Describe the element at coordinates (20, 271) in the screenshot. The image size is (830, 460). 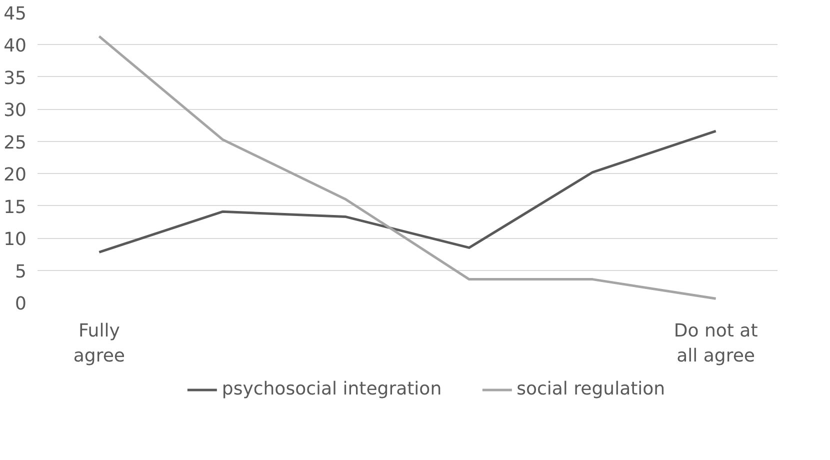
I see `y-tick-label: 5` at that location.